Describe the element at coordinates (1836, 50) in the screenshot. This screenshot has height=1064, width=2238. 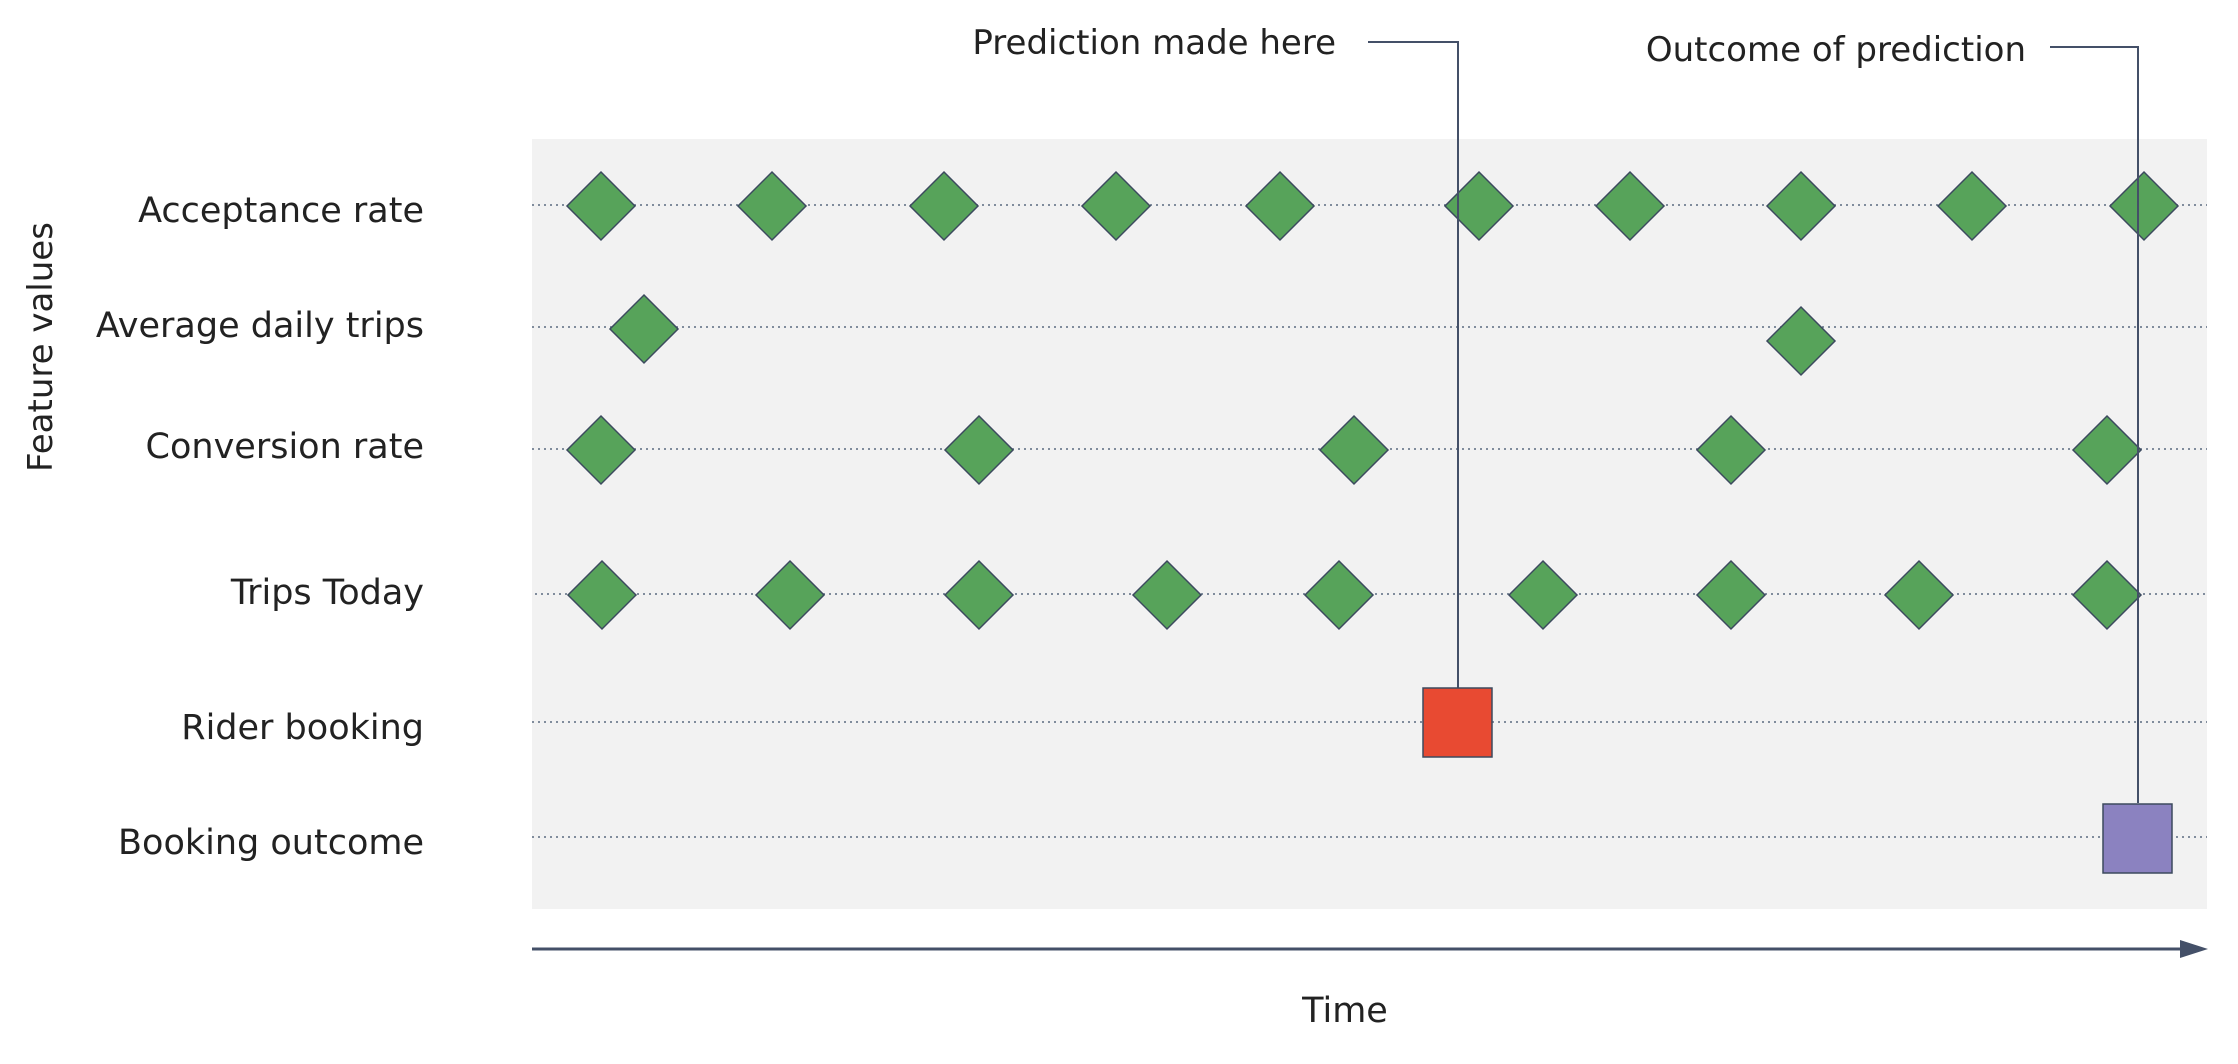
I see `outcome-annotation: Outcome of prediction` at that location.